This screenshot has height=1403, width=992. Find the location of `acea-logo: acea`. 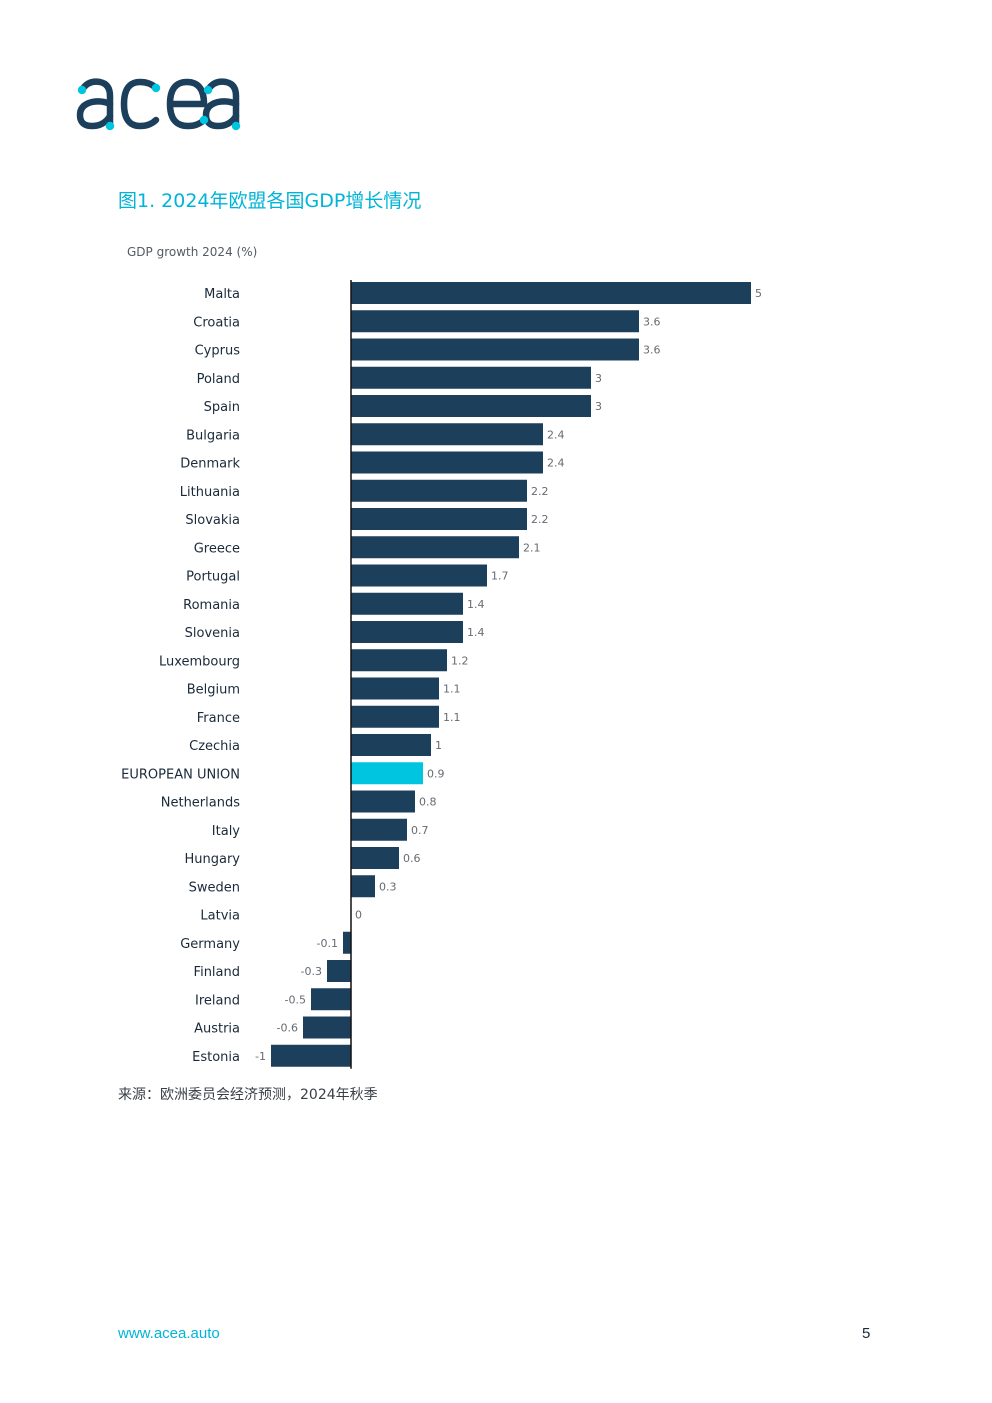

acea-logo: acea is located at coordinates (156, 96).